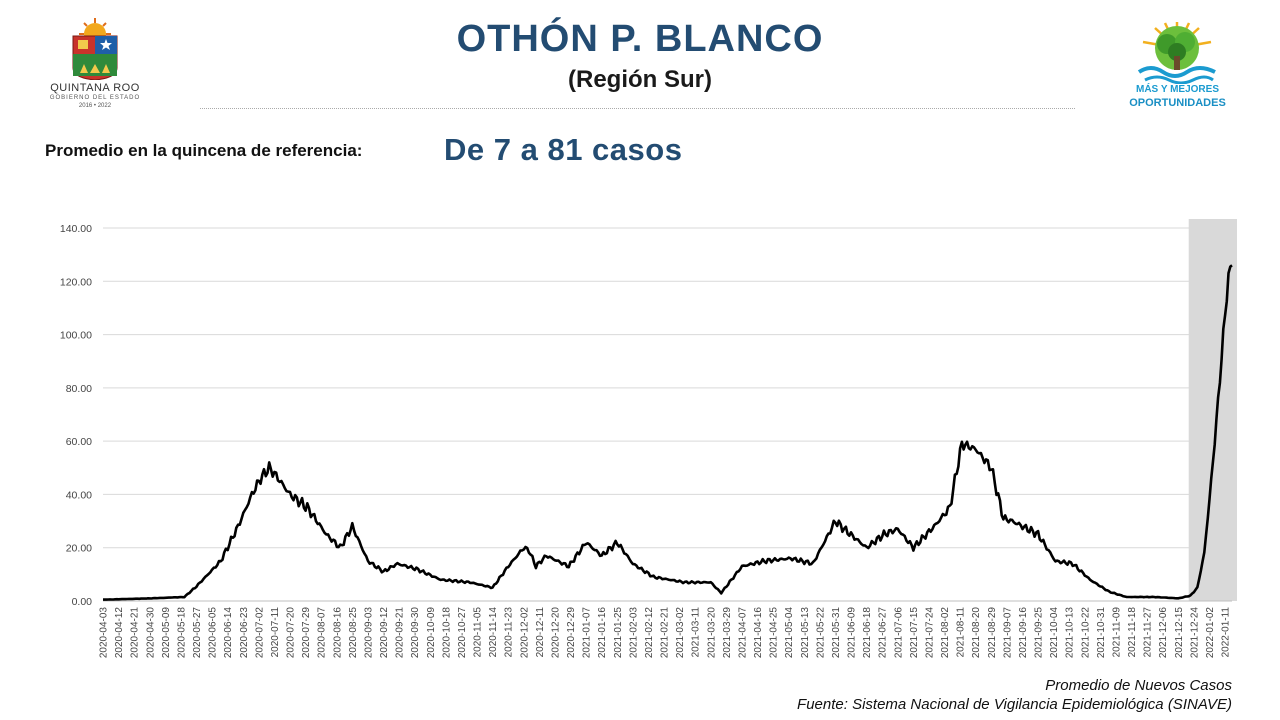 The width and height of the screenshot is (1280, 720). I want to click on x-tick-label: 2021-12-15, so click(1179, 633).